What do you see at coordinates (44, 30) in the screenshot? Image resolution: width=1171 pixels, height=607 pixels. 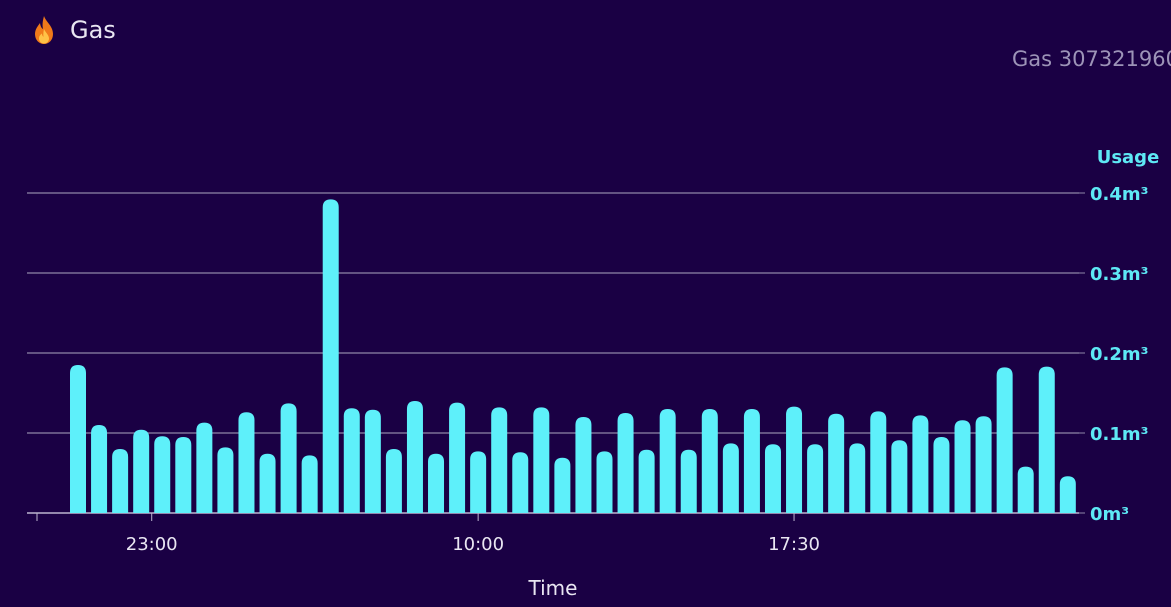 I see `flame-icon` at bounding box center [44, 30].